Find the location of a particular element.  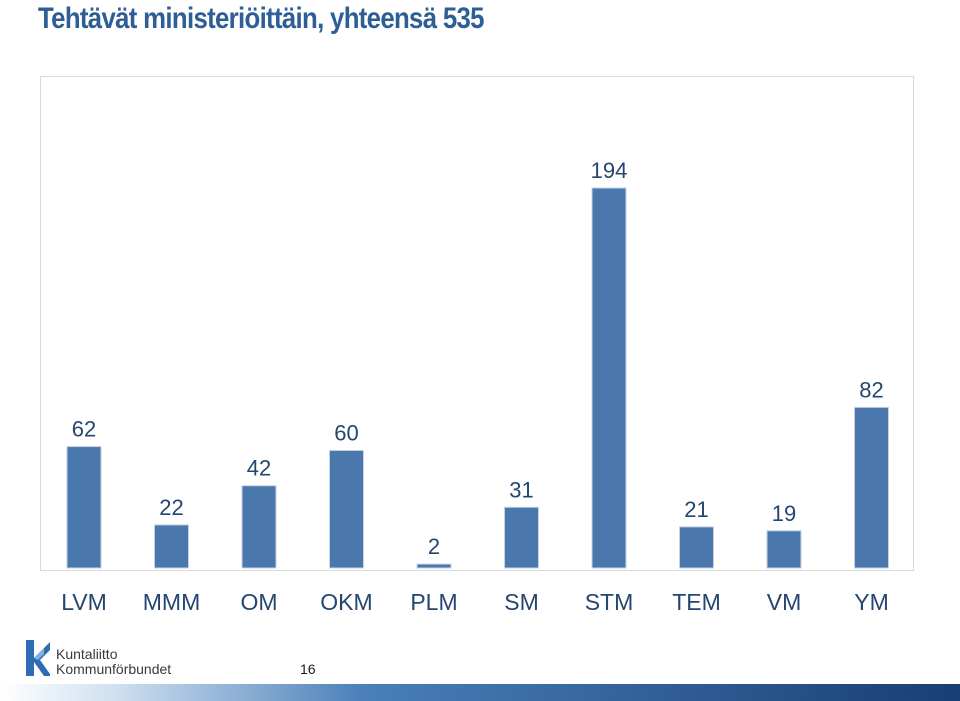

data-label-mmm: 22 is located at coordinates (171, 507).